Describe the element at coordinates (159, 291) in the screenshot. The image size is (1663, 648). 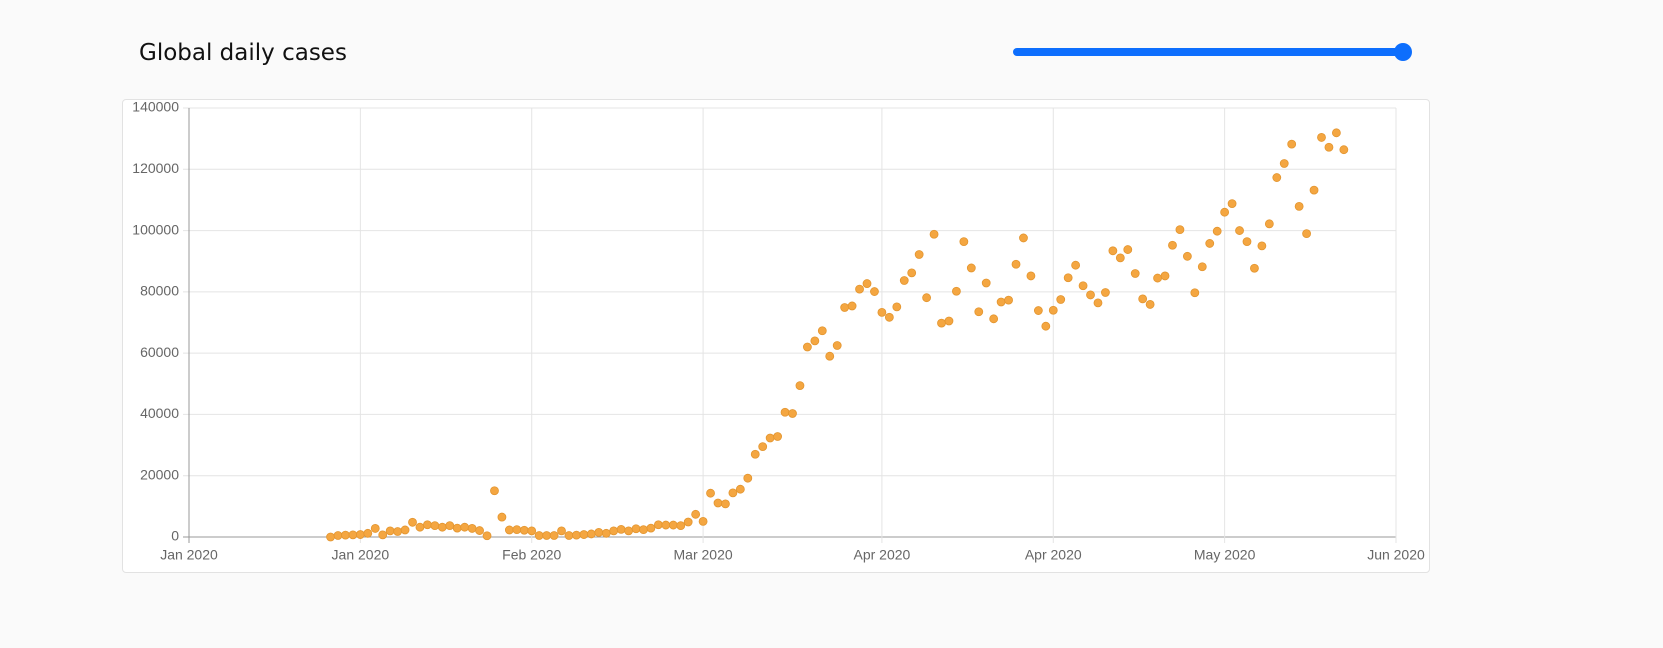
I see `y-tick-label: 80000` at that location.